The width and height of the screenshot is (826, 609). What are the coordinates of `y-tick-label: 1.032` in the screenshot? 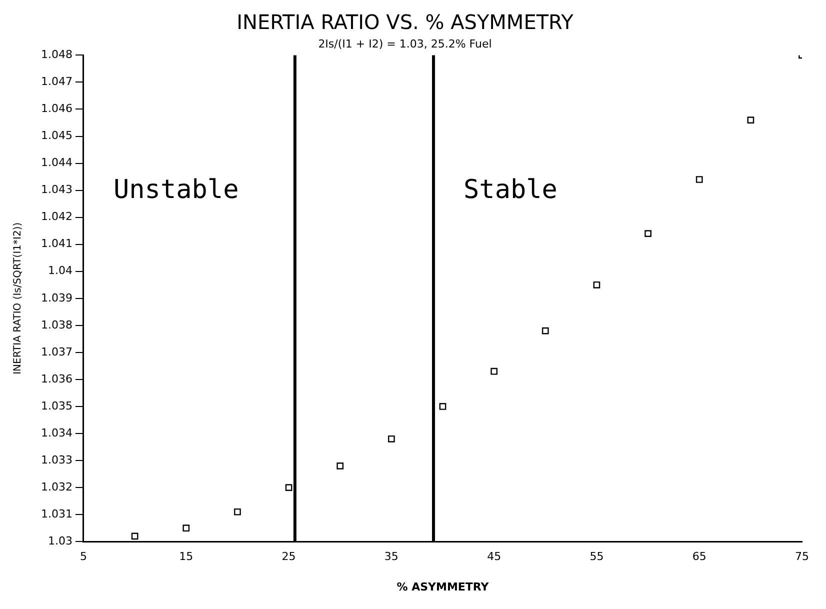 It's located at (56, 487).